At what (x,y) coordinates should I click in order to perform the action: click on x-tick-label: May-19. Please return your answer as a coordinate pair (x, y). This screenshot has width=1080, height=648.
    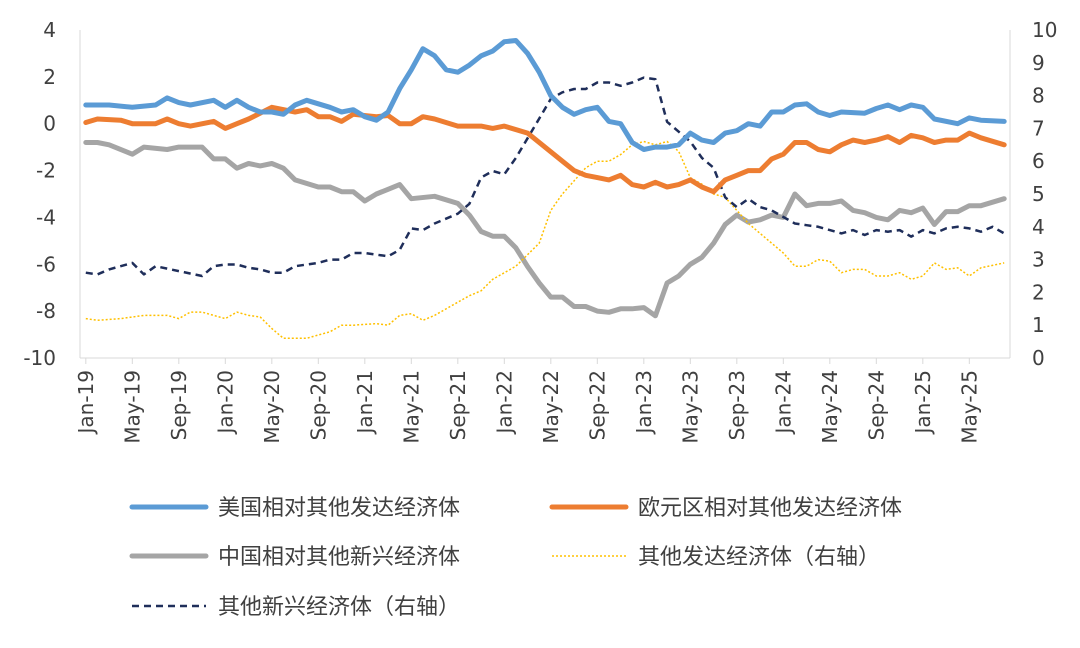
    Looking at the image, I should click on (132, 407).